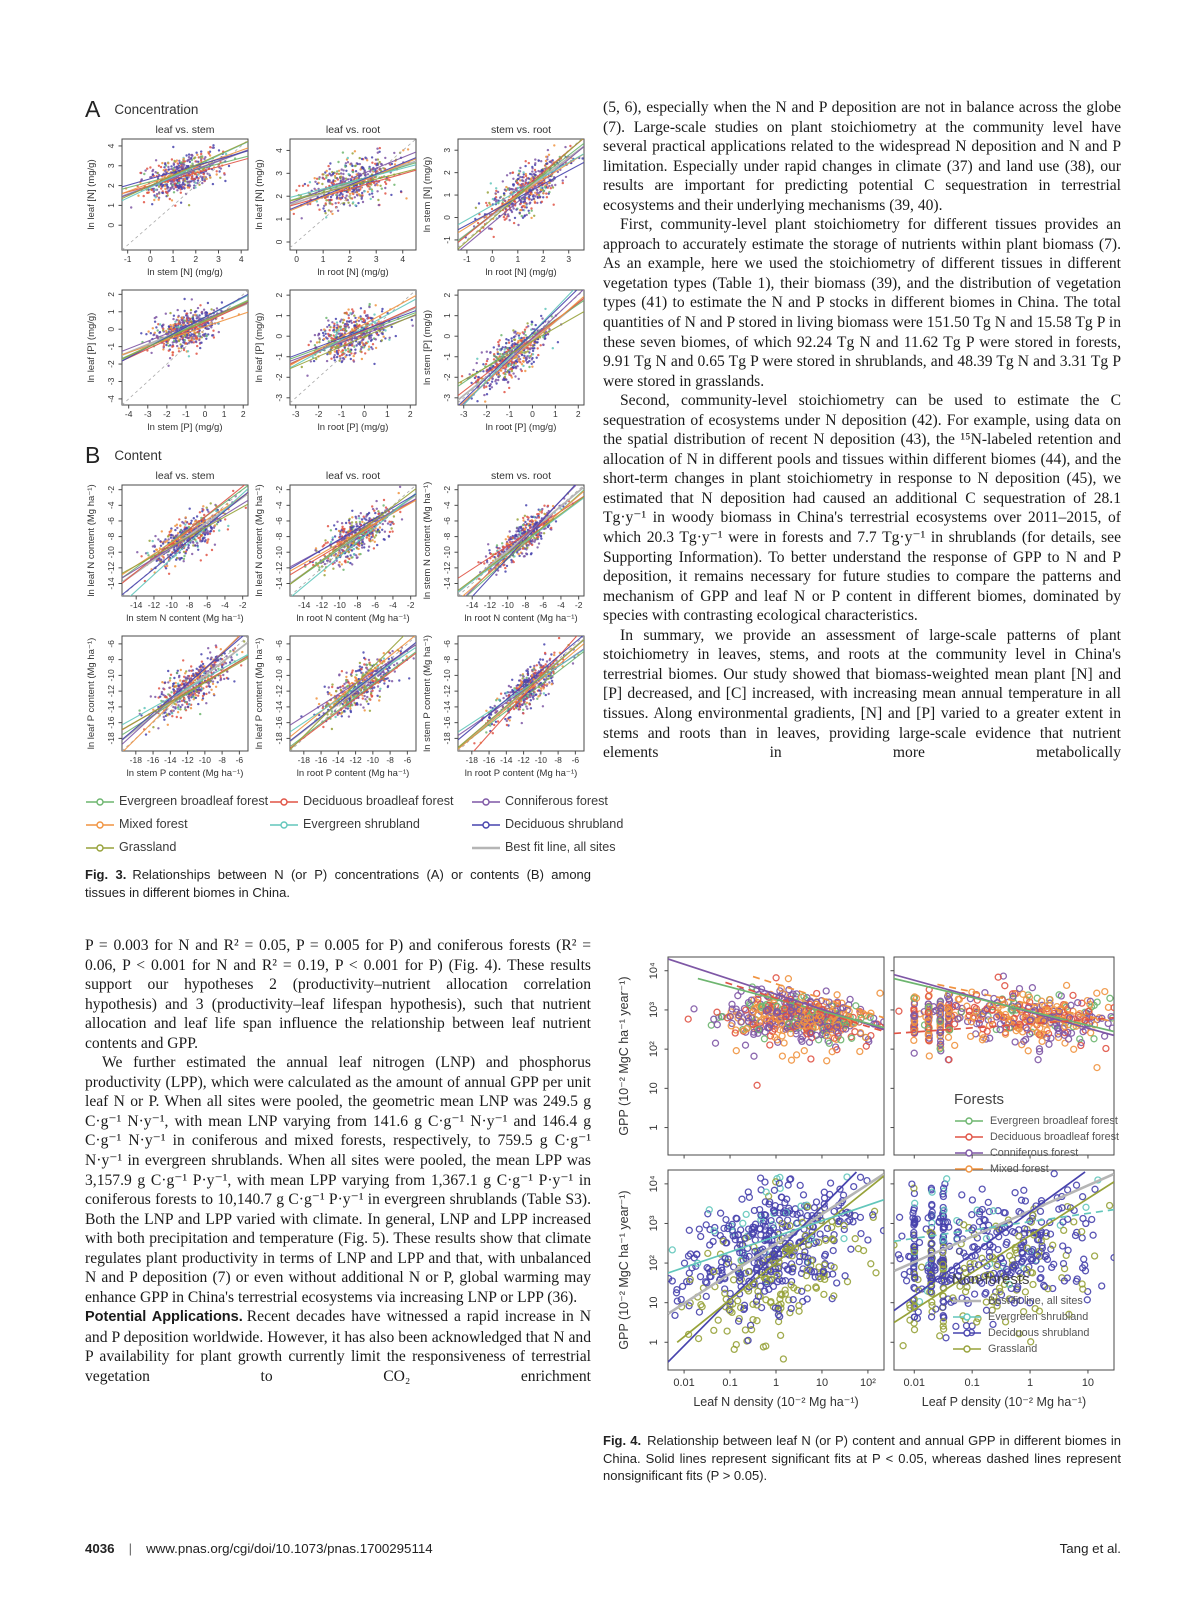 This screenshot has width=1200, height=1606. What do you see at coordinates (1090, 1548) in the screenshot?
I see `running-authors: Tang et al.` at bounding box center [1090, 1548].